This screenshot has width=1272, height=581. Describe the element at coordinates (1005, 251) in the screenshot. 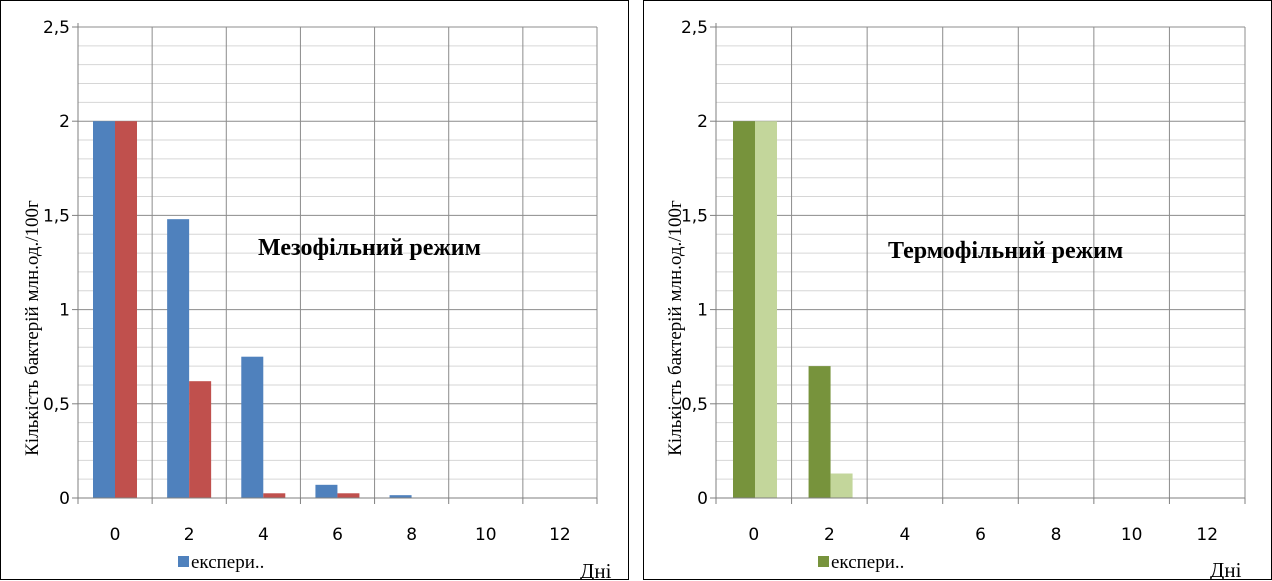

I see `chart-annotation: Термофільний режим` at that location.